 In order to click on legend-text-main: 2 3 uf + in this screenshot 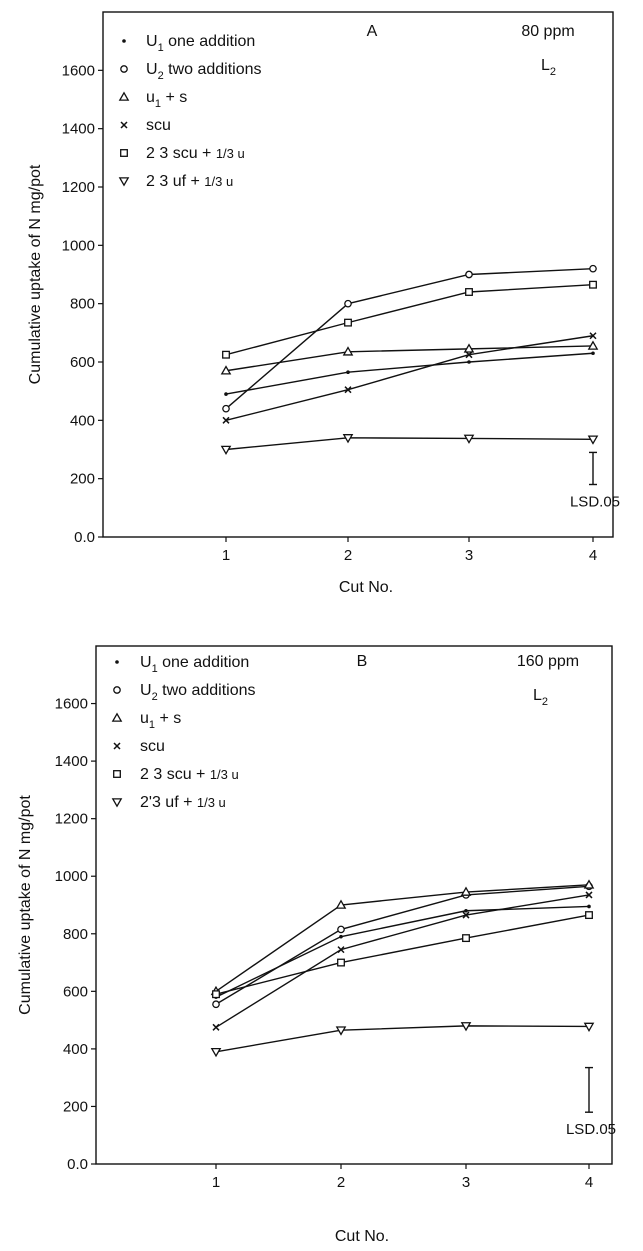, I will do `click(175, 181)`.